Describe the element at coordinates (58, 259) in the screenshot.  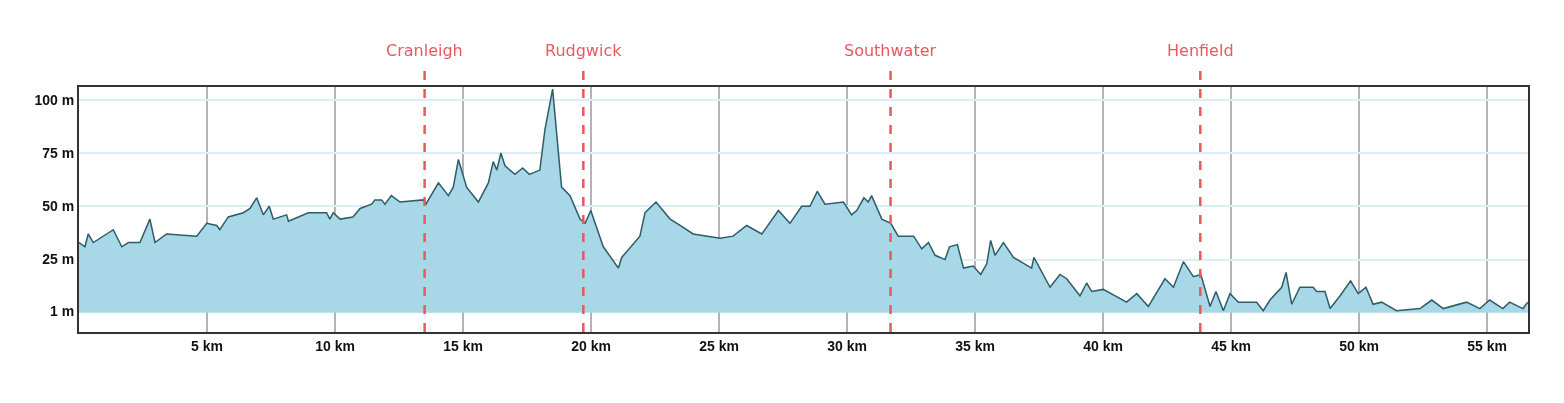
I see `y-tick-label: 25 m` at that location.